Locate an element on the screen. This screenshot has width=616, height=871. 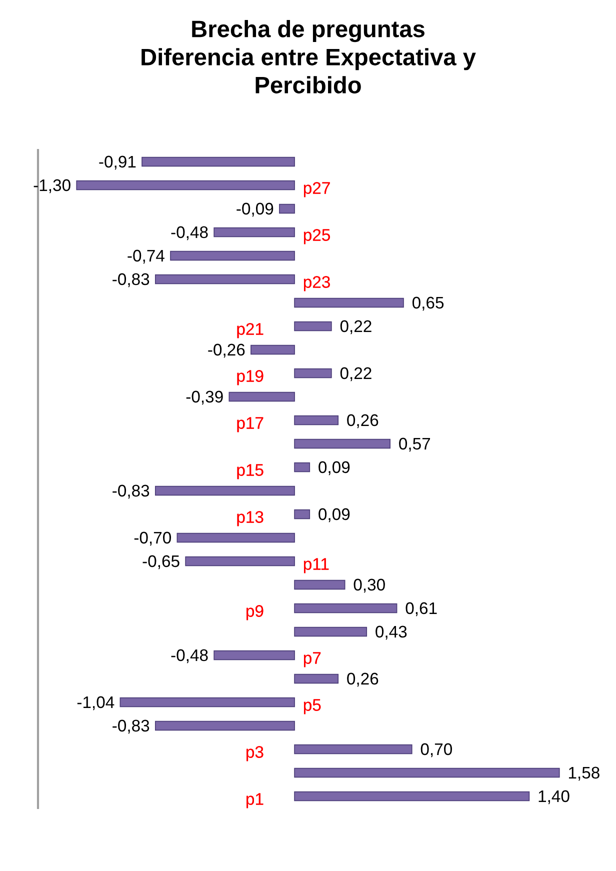
data-label: -1,30 is located at coordinates (52, 186).